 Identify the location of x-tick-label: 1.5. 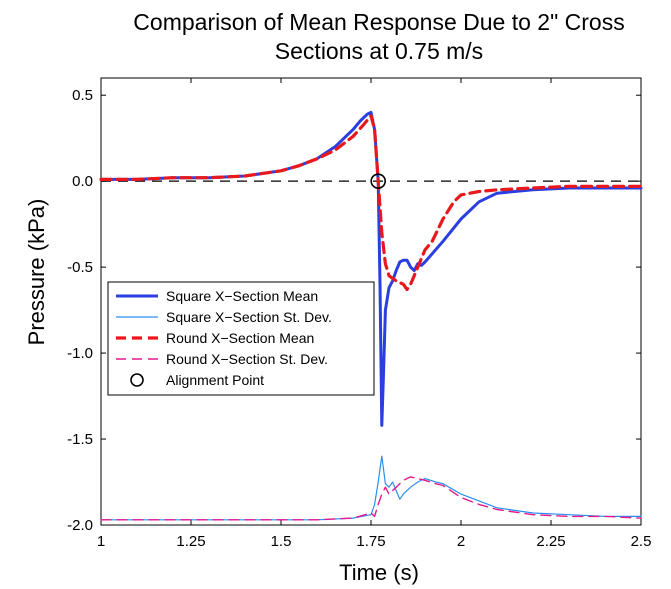
(281, 541).